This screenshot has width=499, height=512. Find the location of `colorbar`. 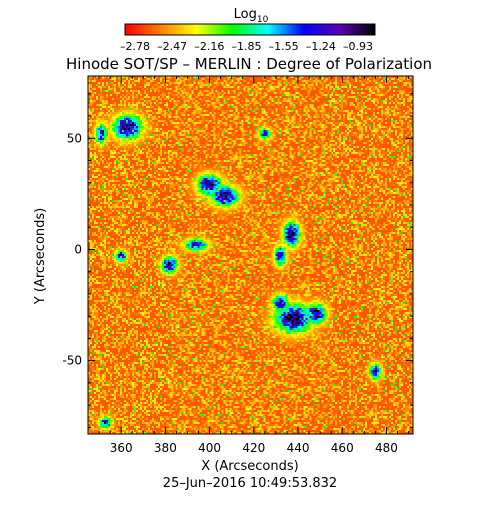

colorbar is located at coordinates (250, 29).